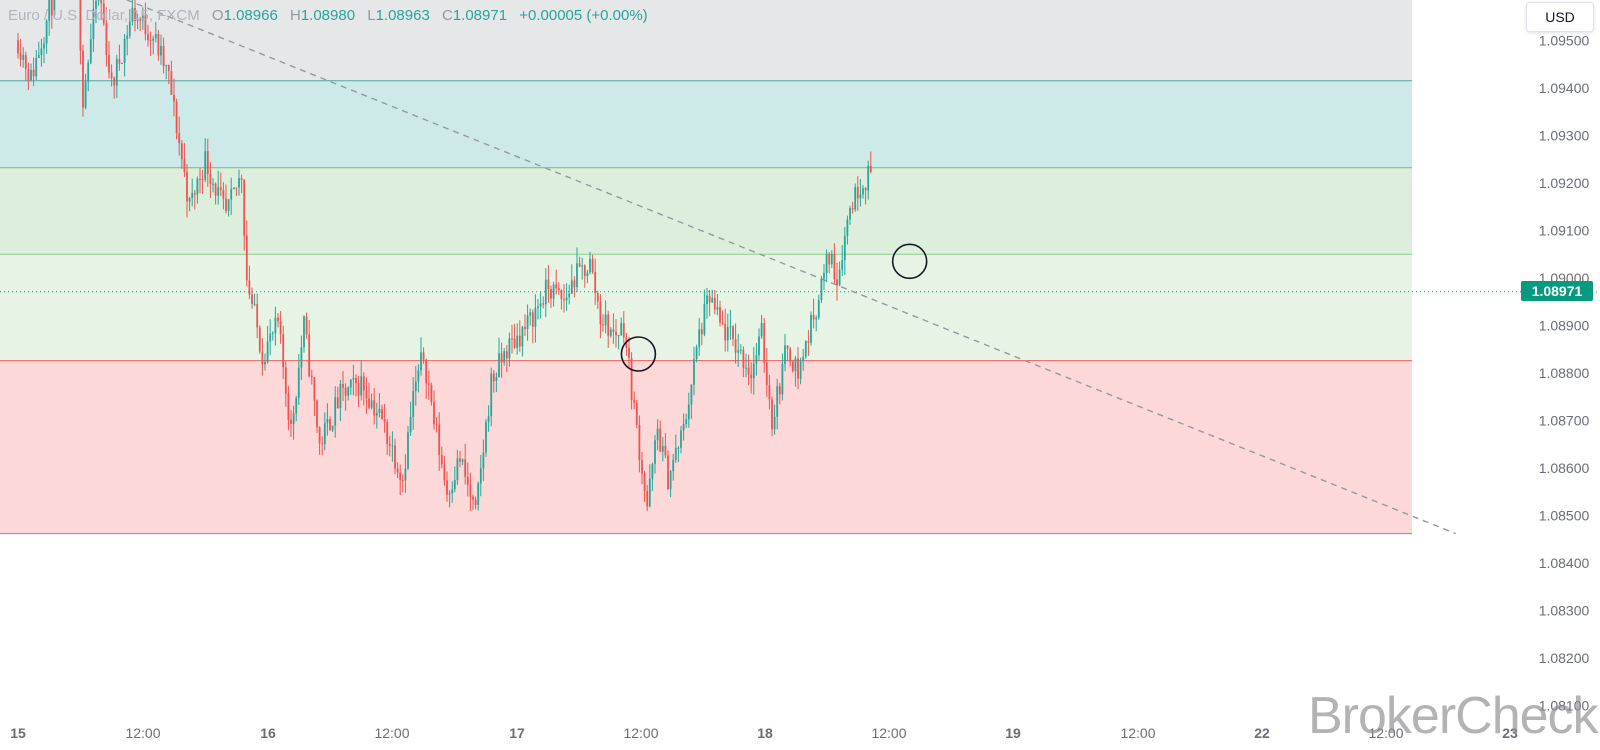  Describe the element at coordinates (391, 733) in the screenshot. I see `x-tick-label: 12:00` at that location.